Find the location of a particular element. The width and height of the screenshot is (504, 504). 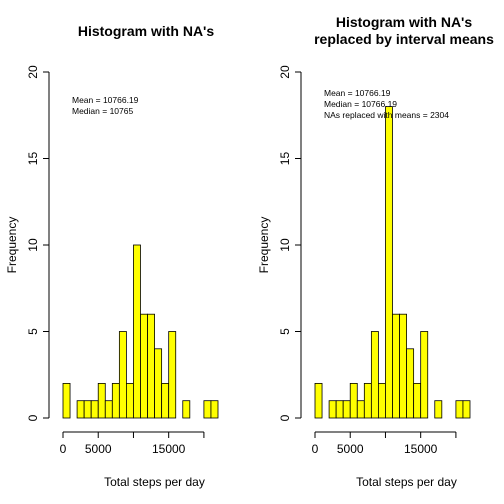

stat-annotation: Median = 10765 is located at coordinates (102, 111).